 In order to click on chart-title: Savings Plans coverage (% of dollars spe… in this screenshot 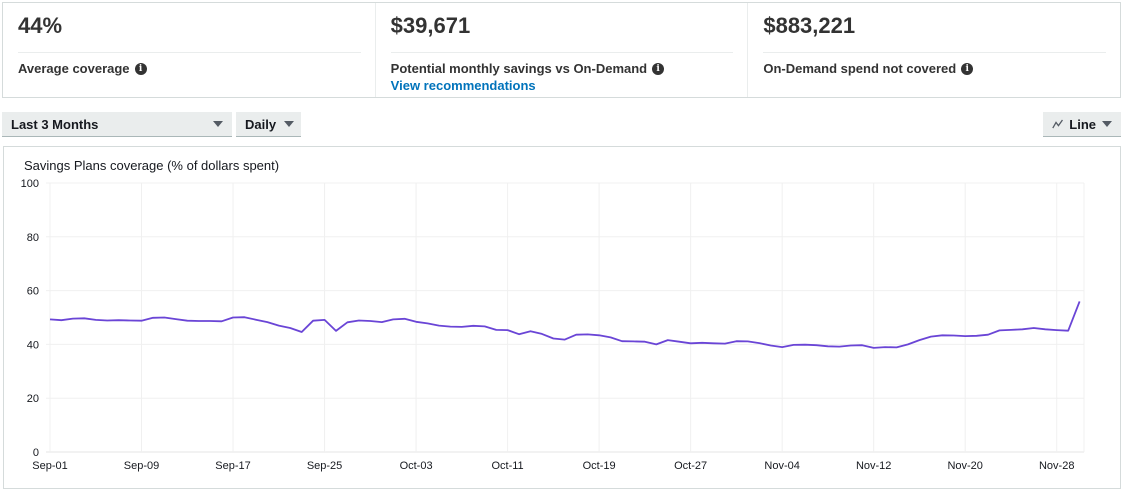, I will do `click(152, 165)`.